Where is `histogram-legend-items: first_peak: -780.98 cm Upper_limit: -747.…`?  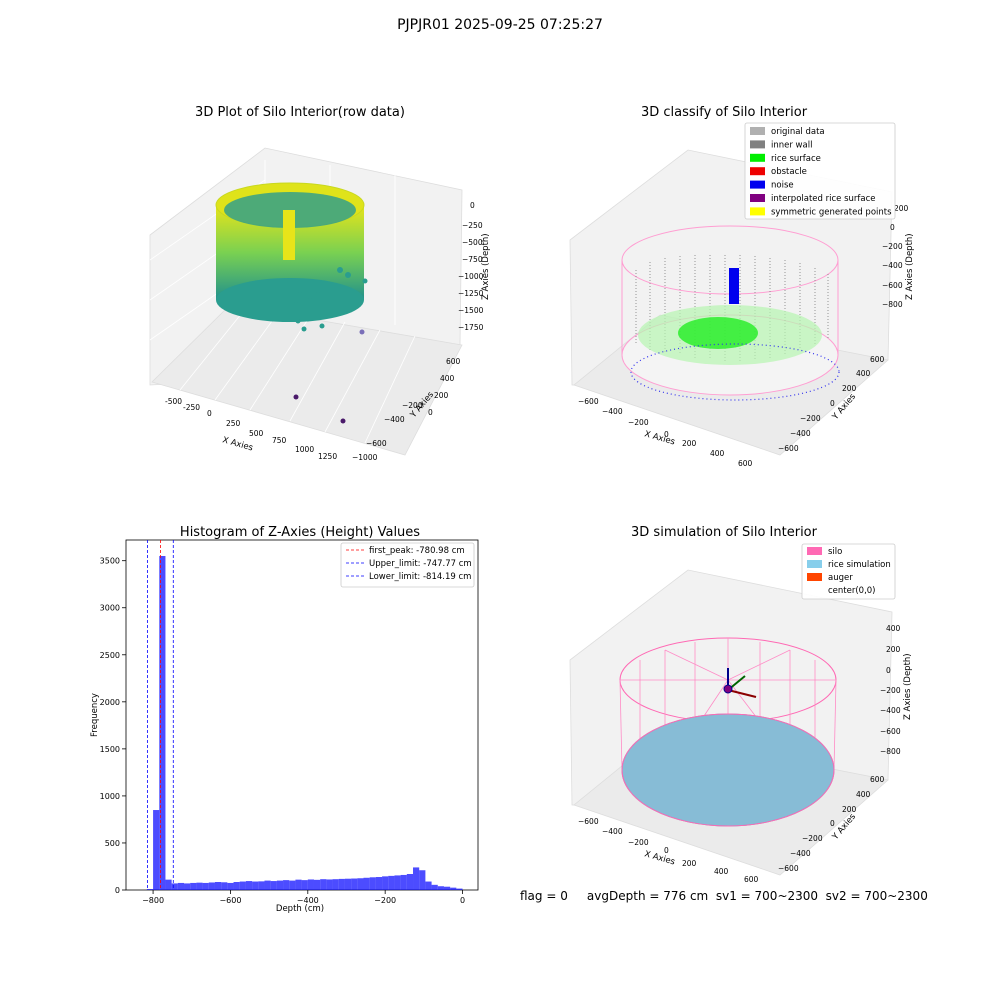
histogram-legend-items: first_peak: -780.98 cm Upper_limit: -747.… is located at coordinates (409, 564).